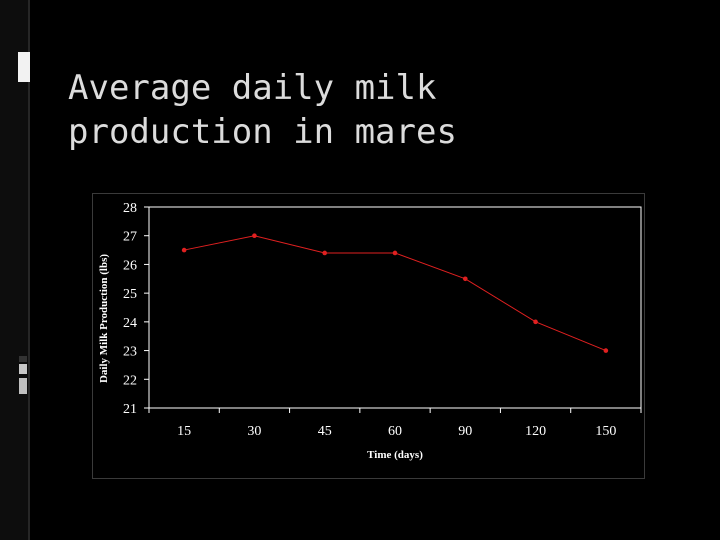  What do you see at coordinates (465, 431) in the screenshot?
I see `x-tick-label: 90` at bounding box center [465, 431].